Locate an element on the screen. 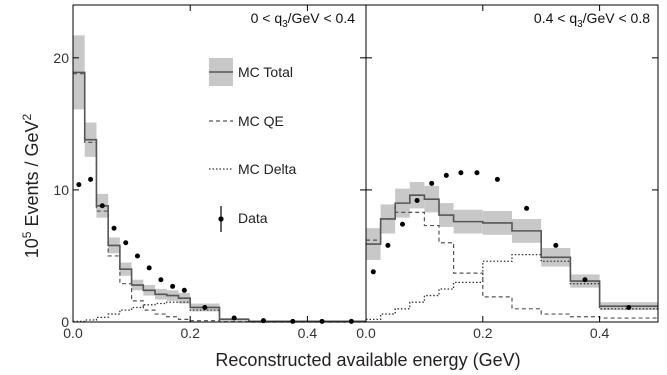  x-axis-title: Reconstructed available energy (GeV) is located at coordinates (367, 360).